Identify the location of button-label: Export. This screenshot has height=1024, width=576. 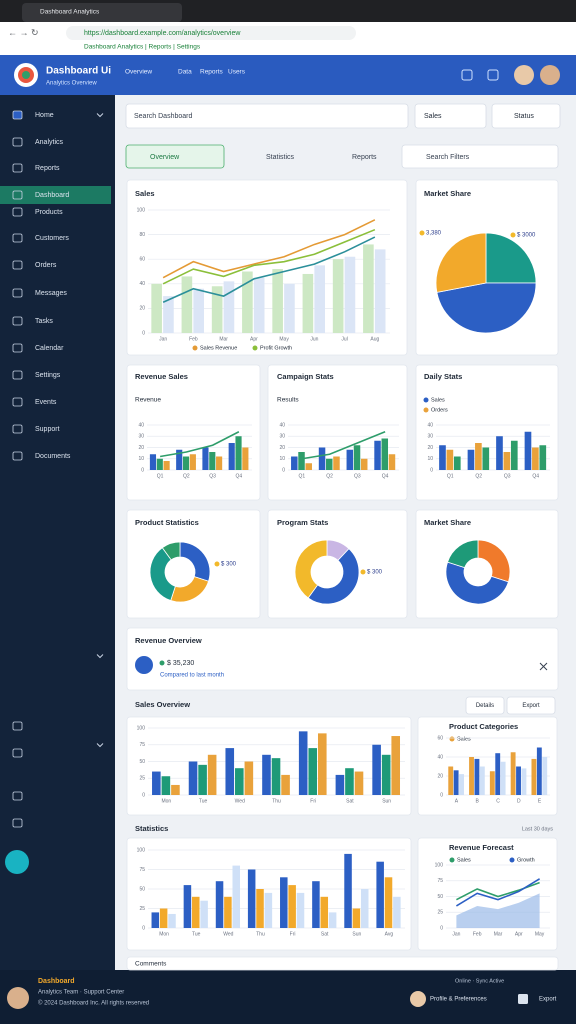
(531, 706).